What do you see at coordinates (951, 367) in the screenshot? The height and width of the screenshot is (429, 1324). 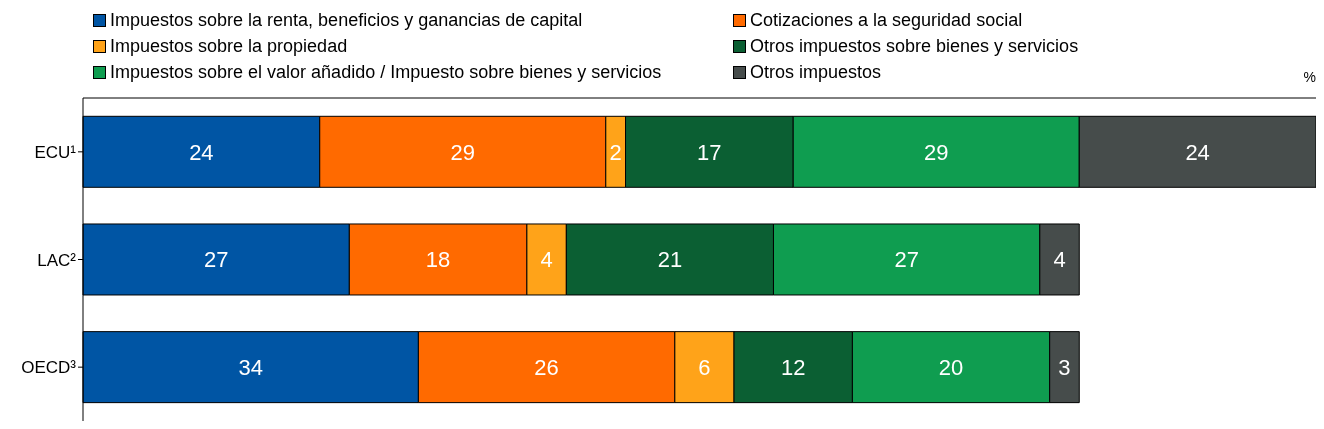 I see `data-label: 20` at bounding box center [951, 367].